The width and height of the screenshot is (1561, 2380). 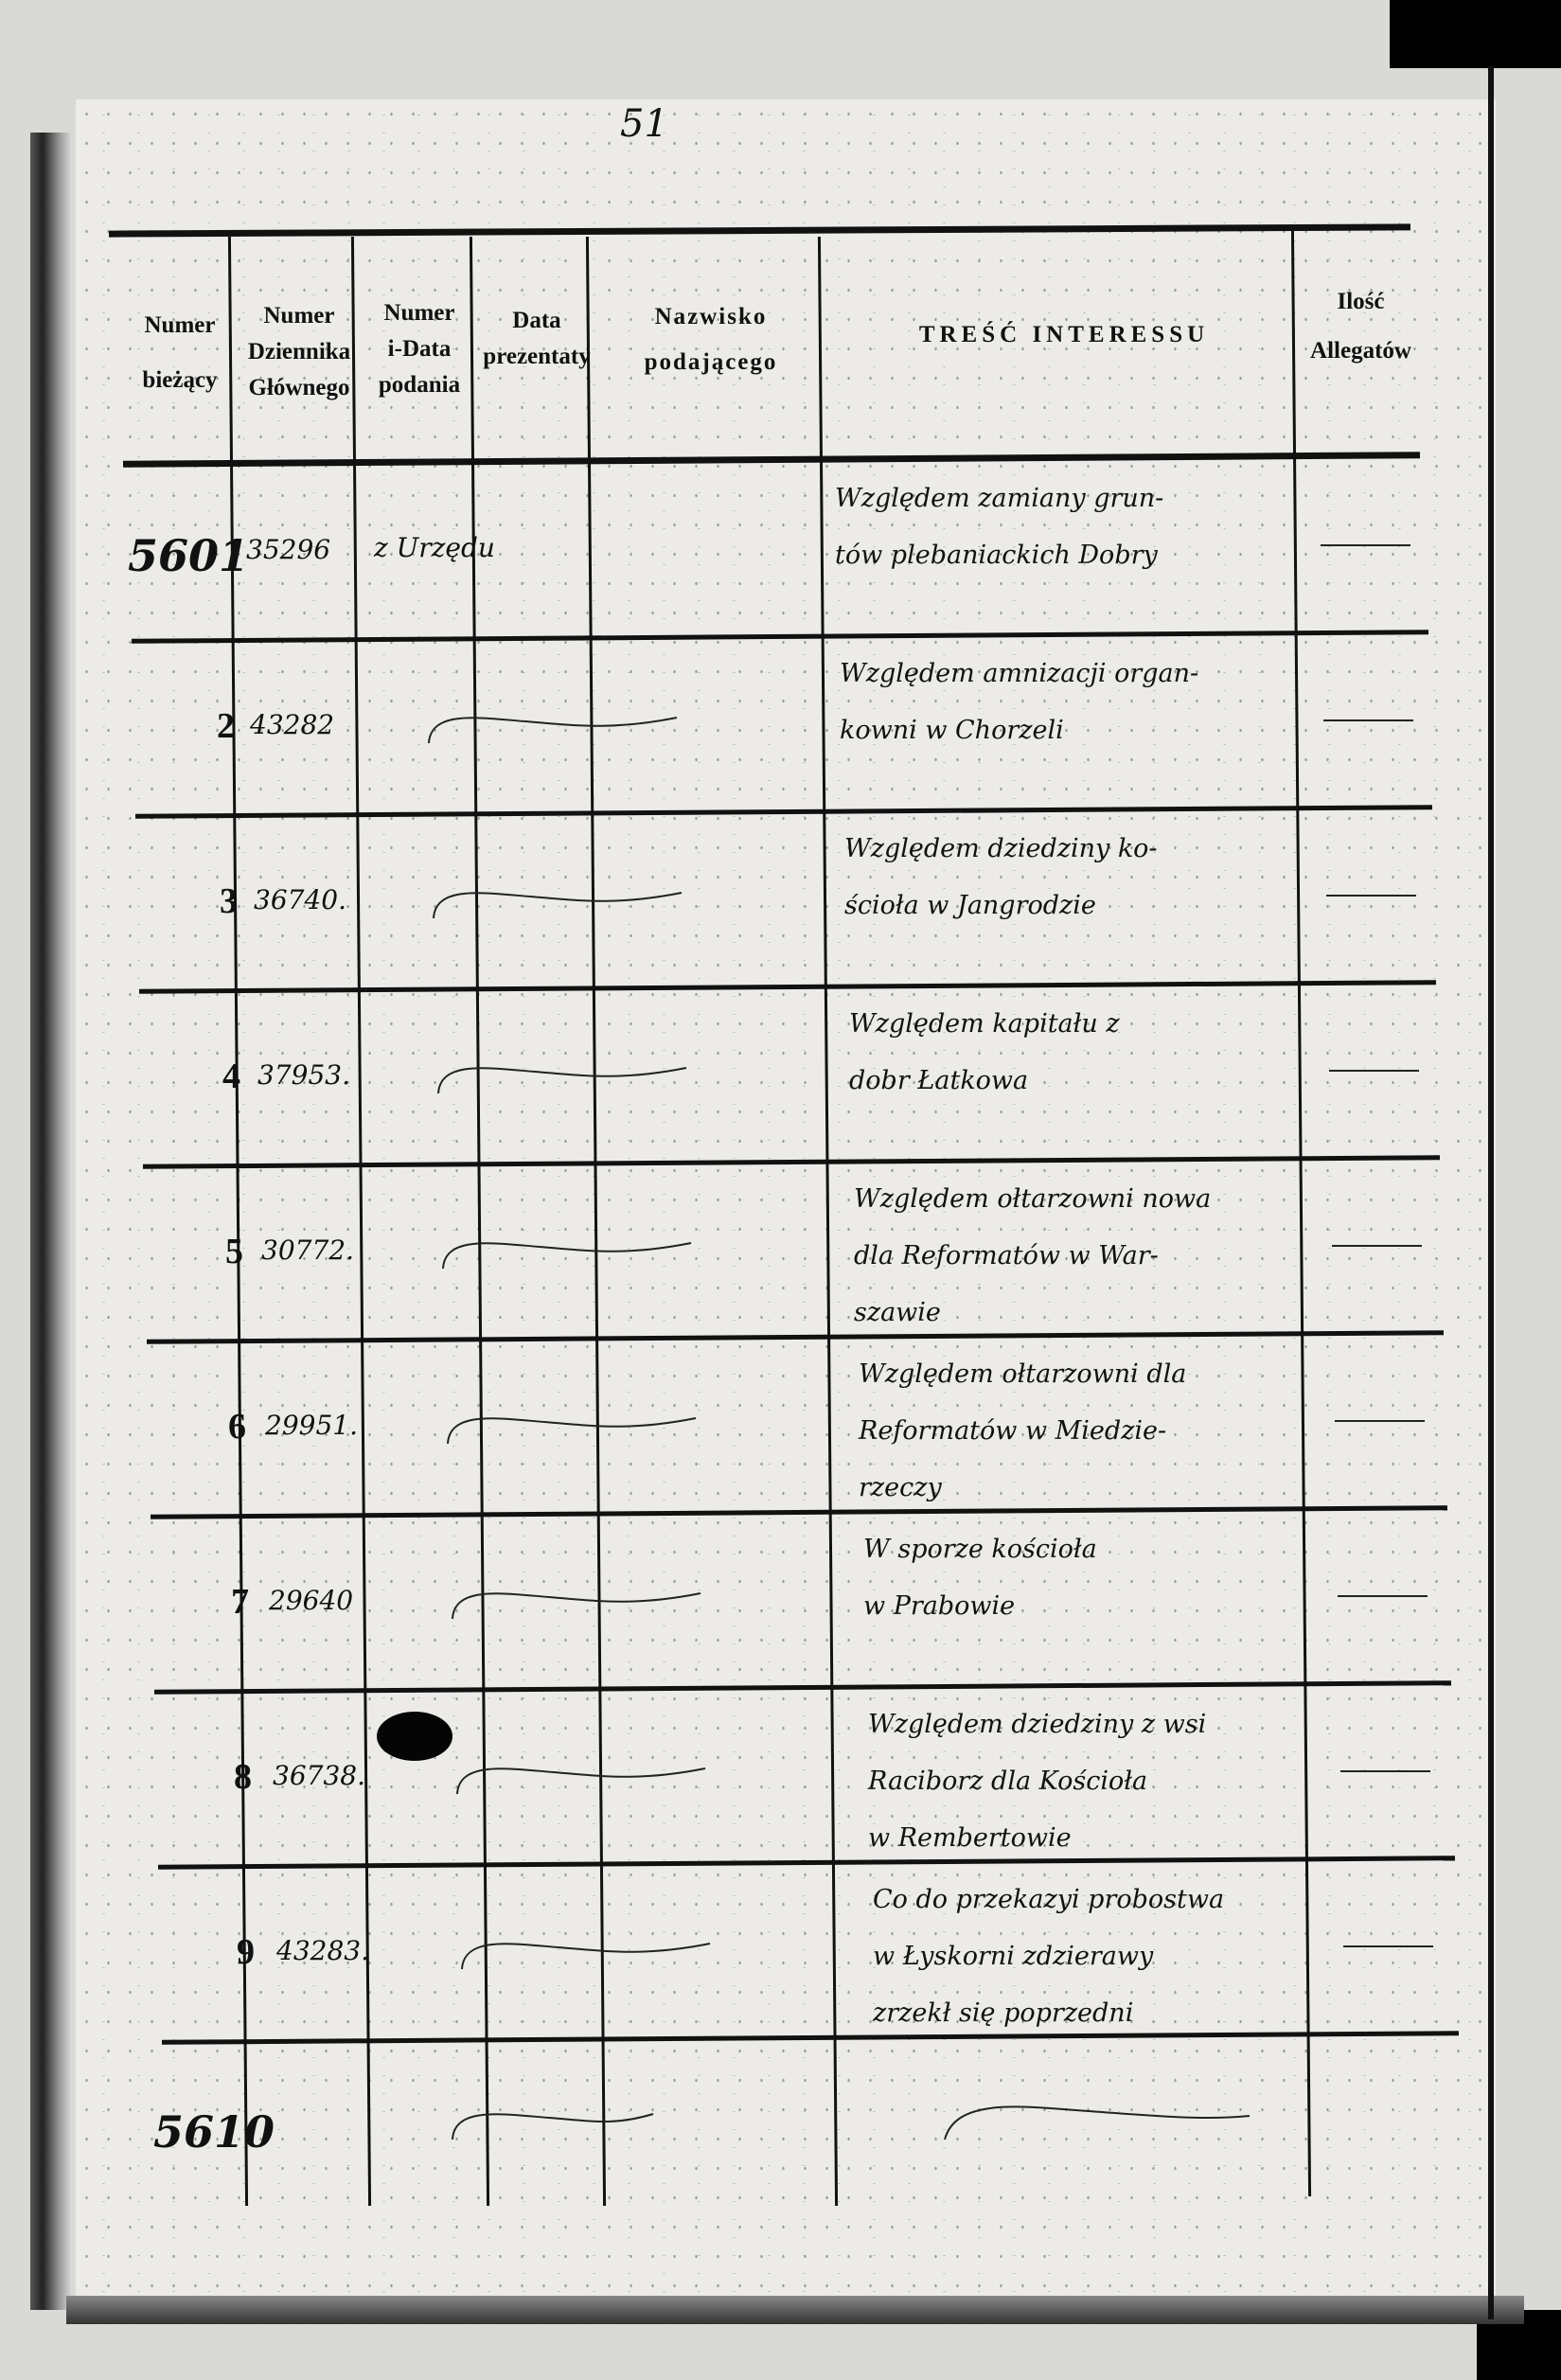 I want to click on header-data-prezentaty: Data prezentaty, so click(x=536, y=339).